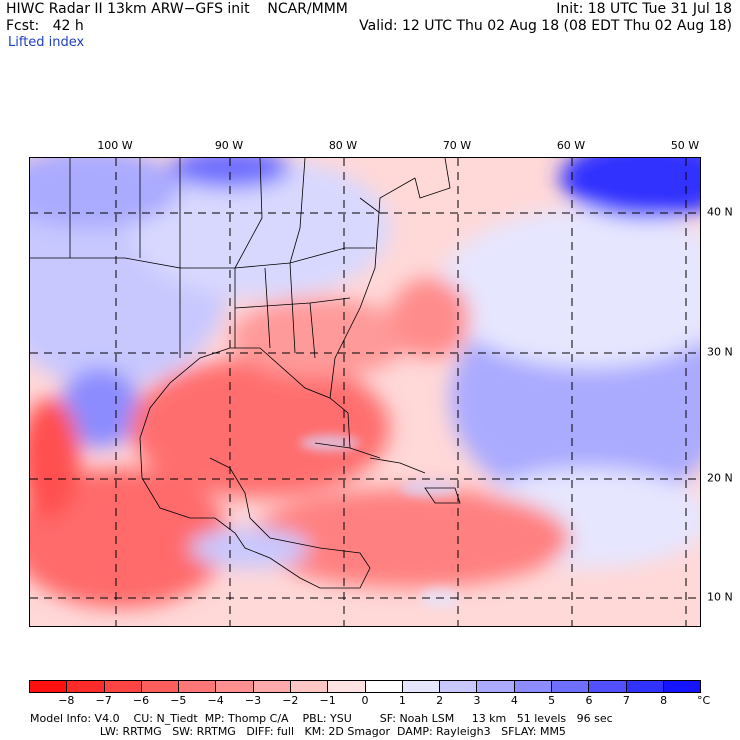 The height and width of the screenshot is (740, 740). I want to click on colorbar-unit: °C, so click(704, 700).